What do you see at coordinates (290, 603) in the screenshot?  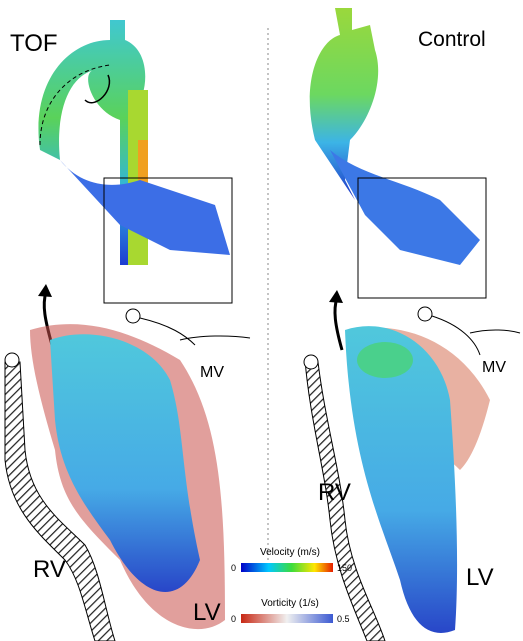 I see `legend-title: Vorticity (1/s)` at bounding box center [290, 603].